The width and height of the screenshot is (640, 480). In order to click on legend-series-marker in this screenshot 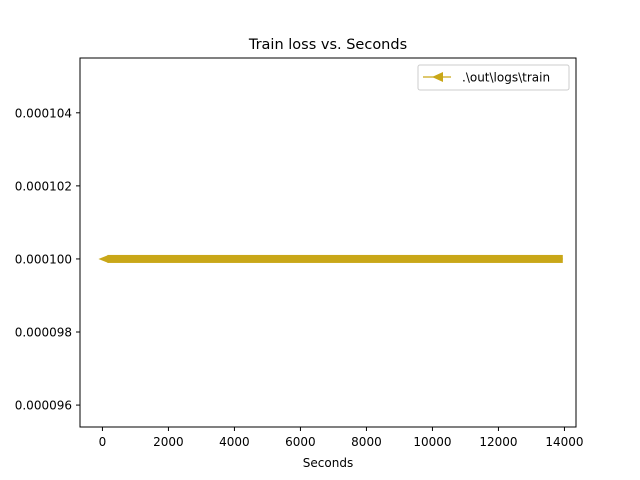, I will do `click(437, 77)`.